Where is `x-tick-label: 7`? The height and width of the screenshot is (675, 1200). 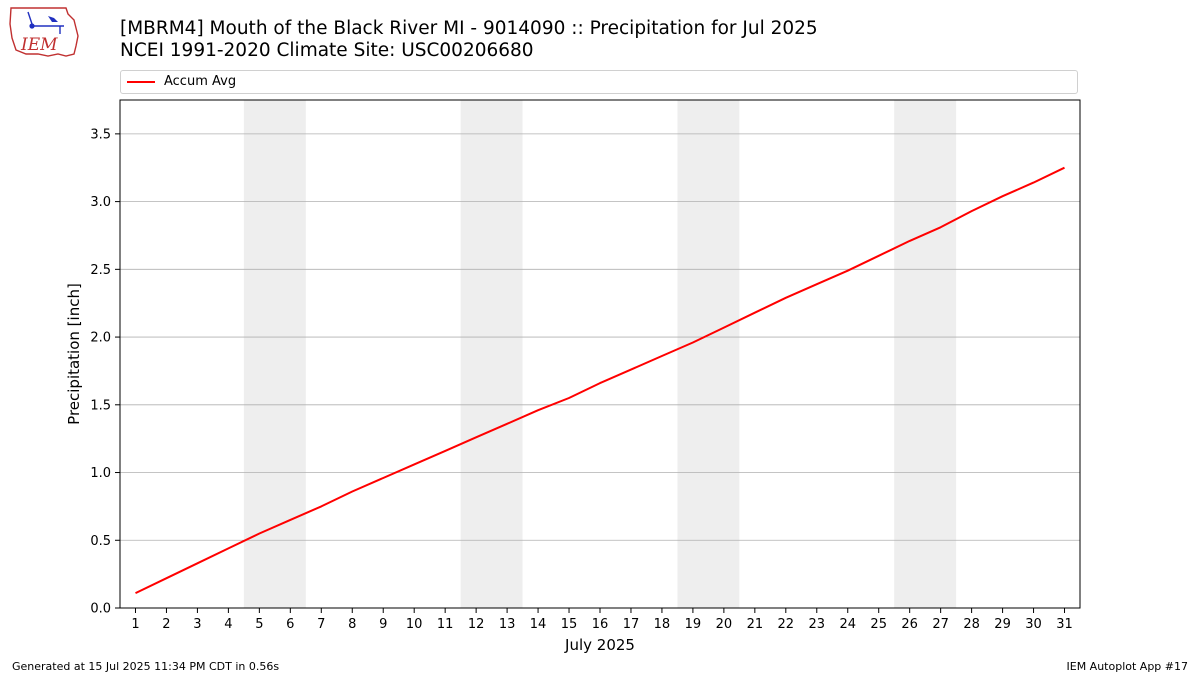 x-tick-label: 7 is located at coordinates (321, 624).